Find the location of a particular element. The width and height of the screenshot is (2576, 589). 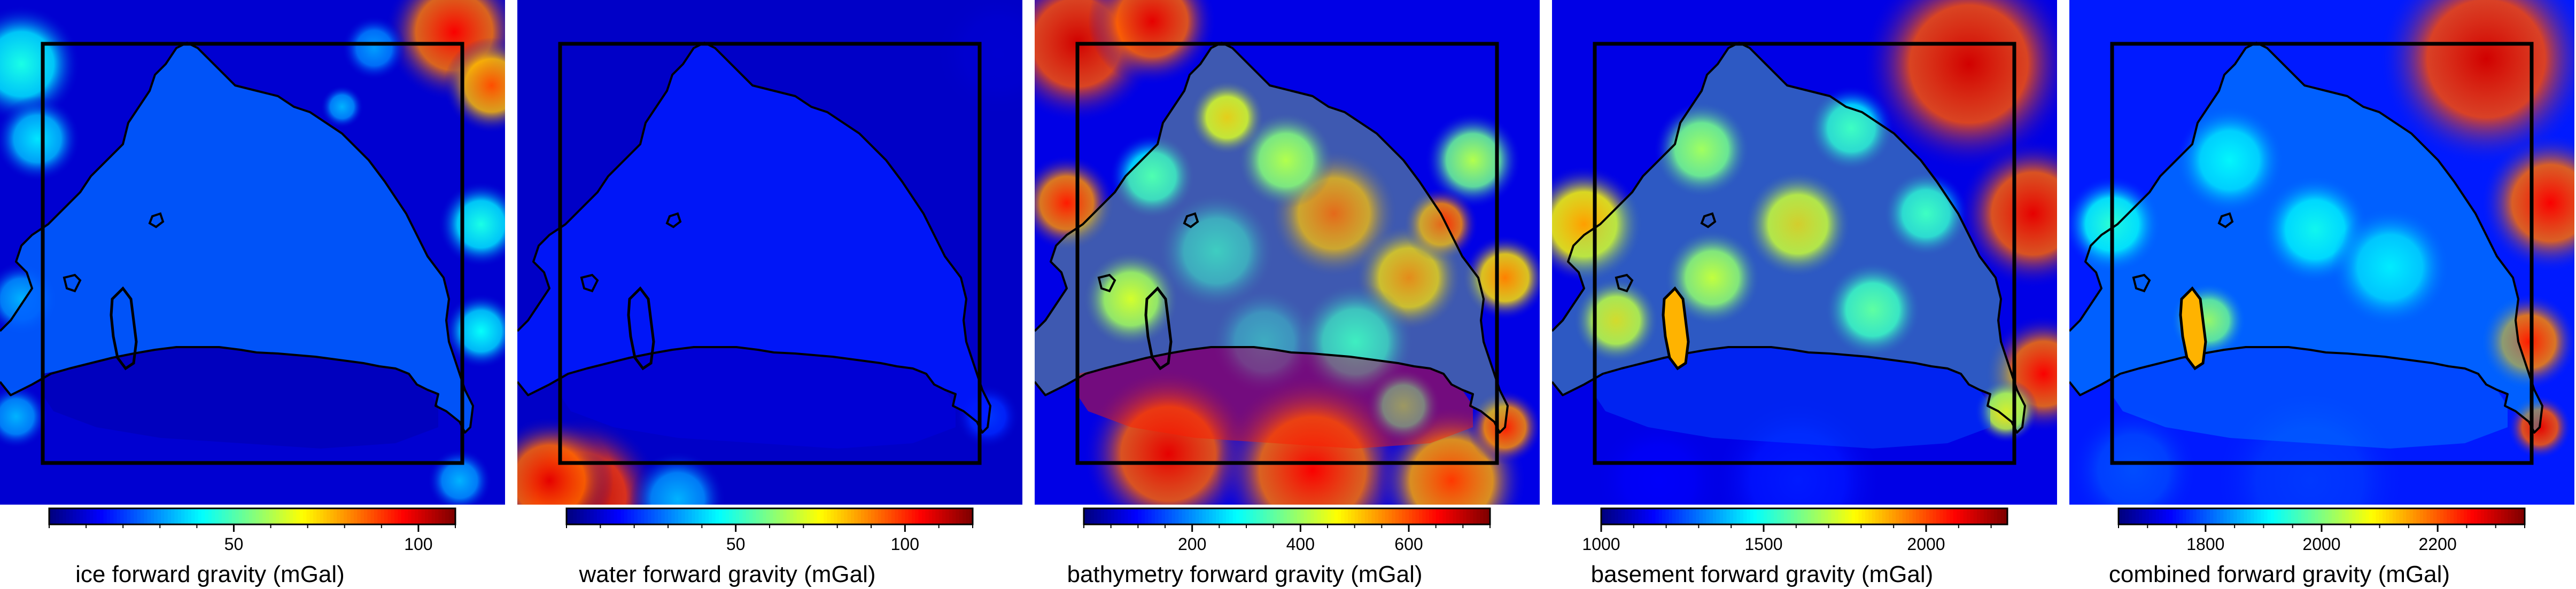

colorbar-label-basement: basement forward gravity (mGal) is located at coordinates (1762, 574).